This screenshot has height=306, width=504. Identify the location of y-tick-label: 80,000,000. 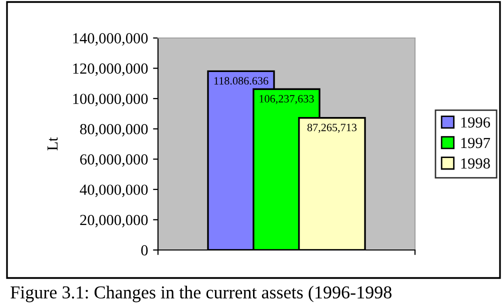
(114, 130).